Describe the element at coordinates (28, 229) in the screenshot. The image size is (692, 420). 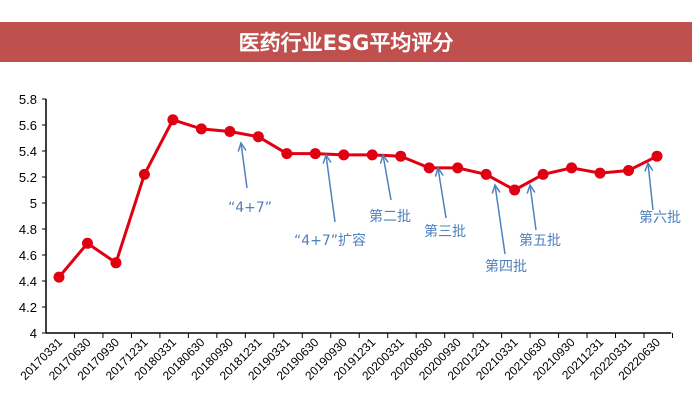
I see `y-tick-label: 4.8` at that location.